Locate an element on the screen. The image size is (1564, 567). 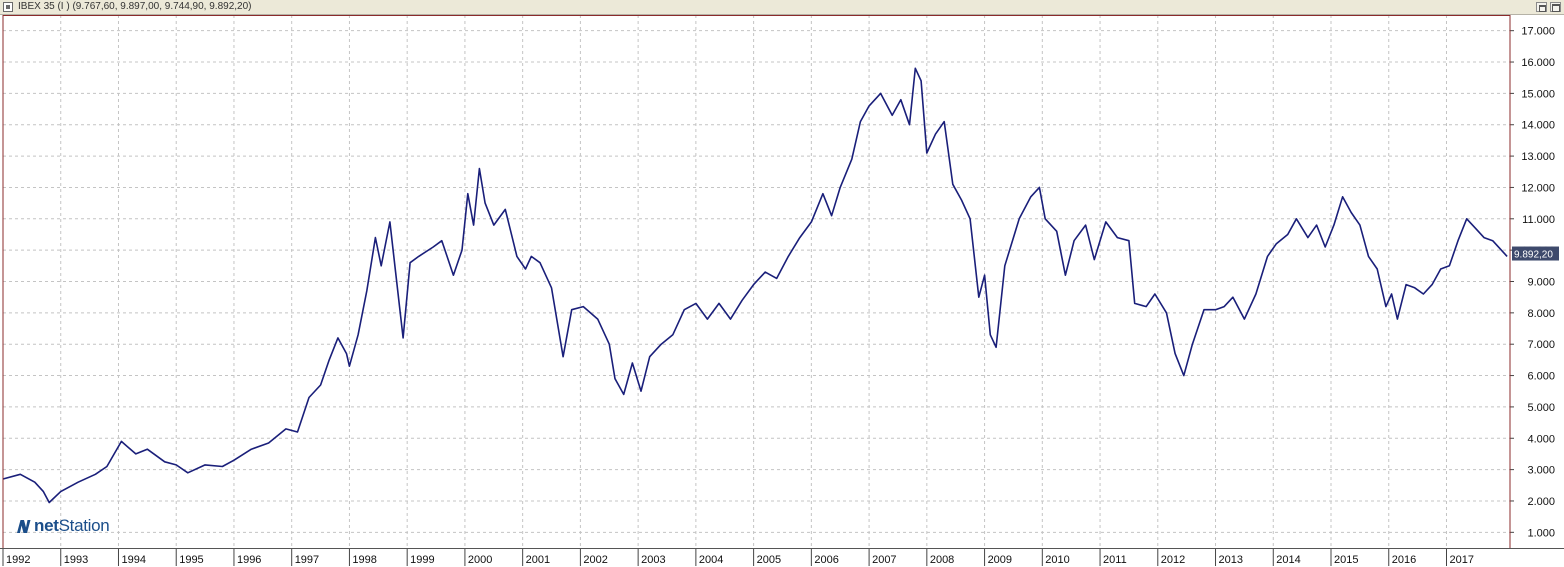
x-tick-label: 2008 is located at coordinates (942, 560).